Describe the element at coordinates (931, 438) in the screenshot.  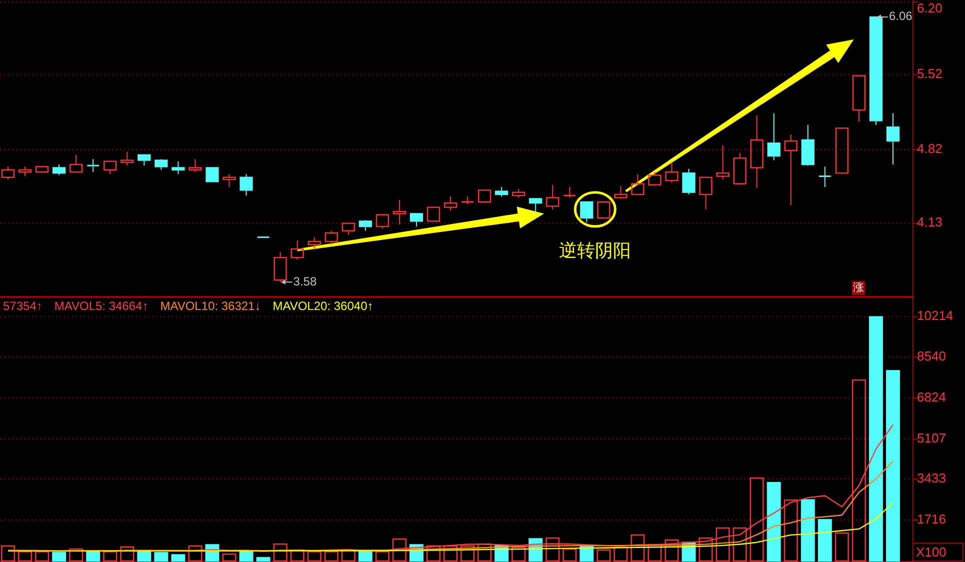
I see `y-tick-label: 5107` at that location.